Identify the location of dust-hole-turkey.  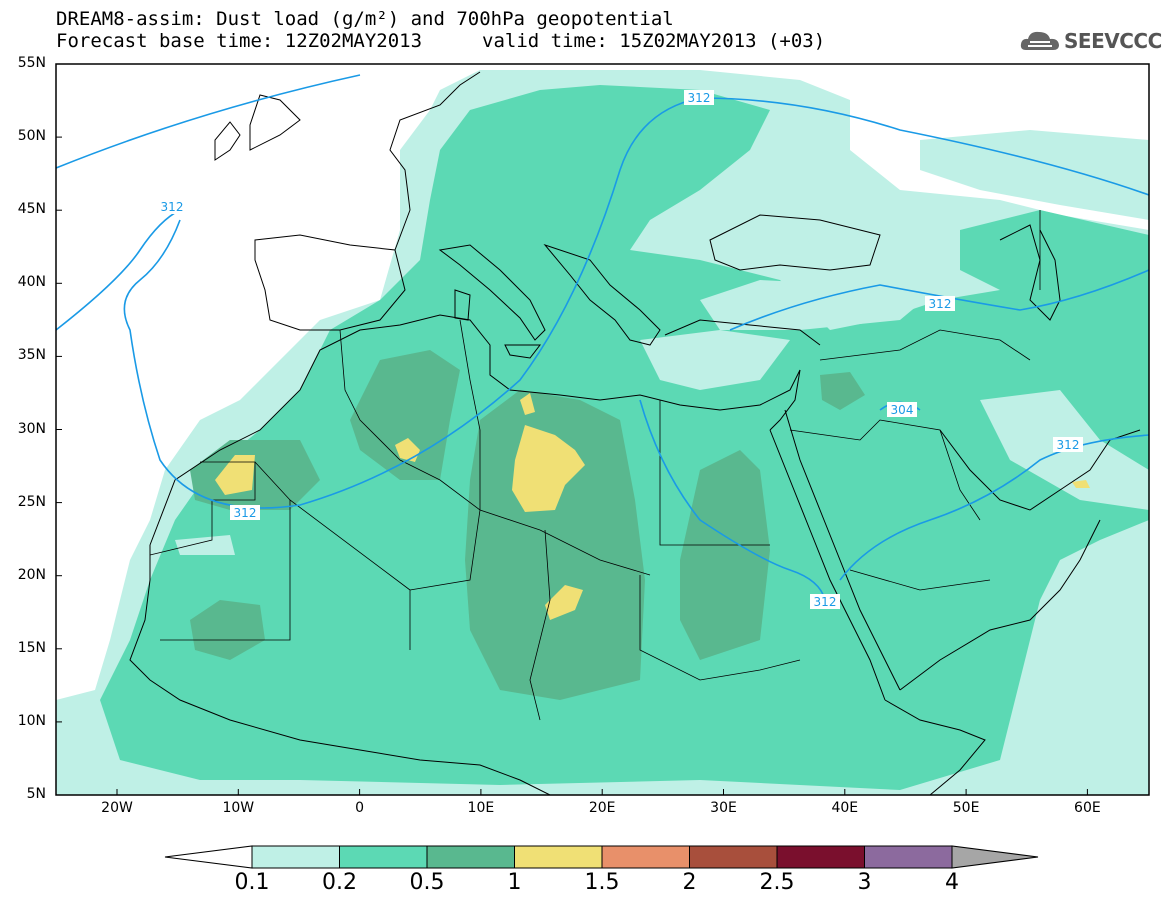
(815, 305).